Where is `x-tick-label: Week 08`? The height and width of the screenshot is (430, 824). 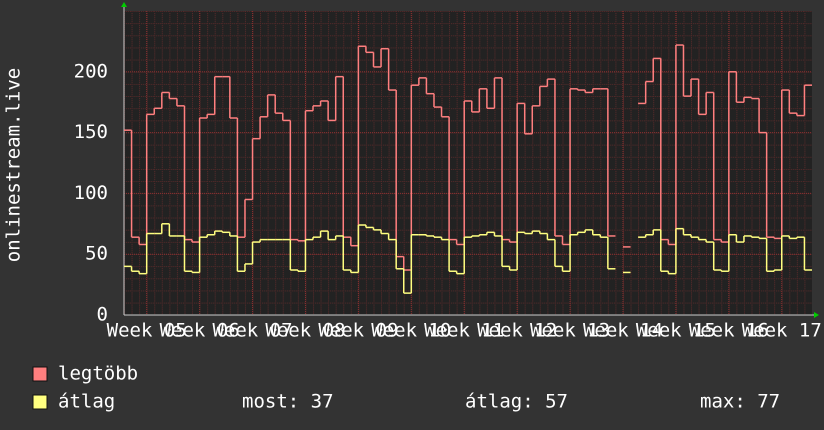 x-tick-label: Week 08 is located at coordinates (305, 331).